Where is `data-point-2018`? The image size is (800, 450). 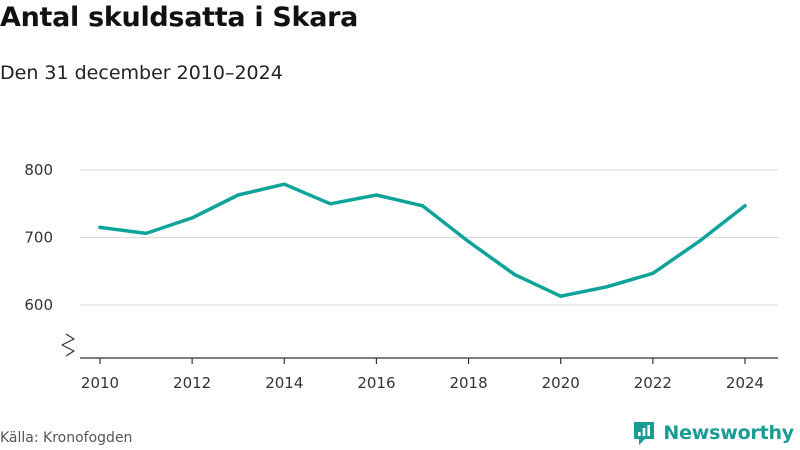 data-point-2018 is located at coordinates (468, 241).